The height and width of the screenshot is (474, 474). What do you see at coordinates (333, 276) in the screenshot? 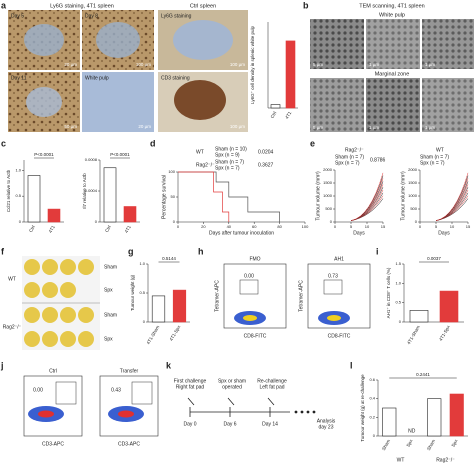
I see `gate-value: 0.73` at bounding box center [333, 276].